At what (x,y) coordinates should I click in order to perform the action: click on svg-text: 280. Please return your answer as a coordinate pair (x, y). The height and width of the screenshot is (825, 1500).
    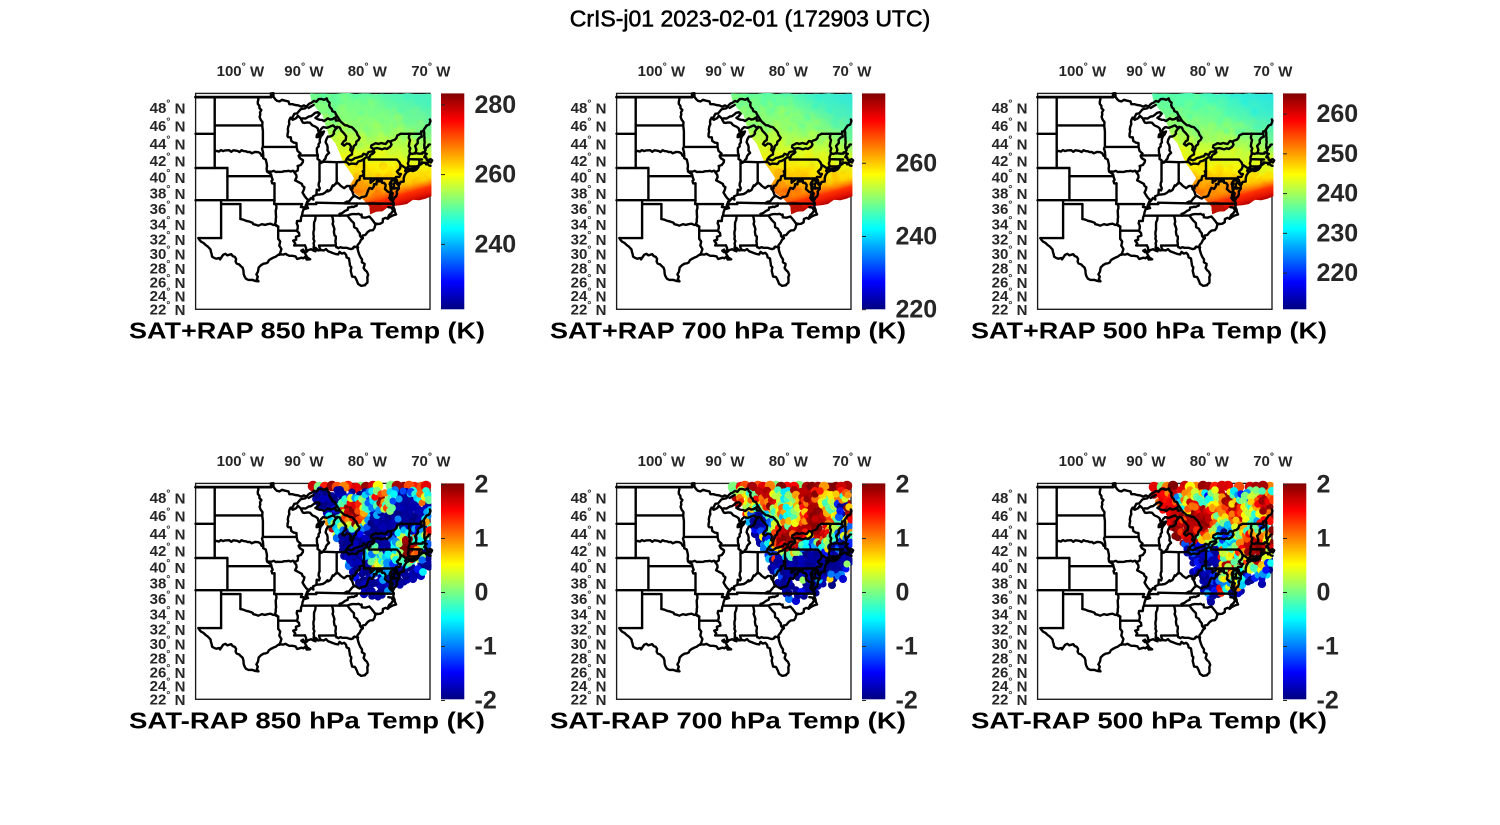
    Looking at the image, I should click on (496, 105).